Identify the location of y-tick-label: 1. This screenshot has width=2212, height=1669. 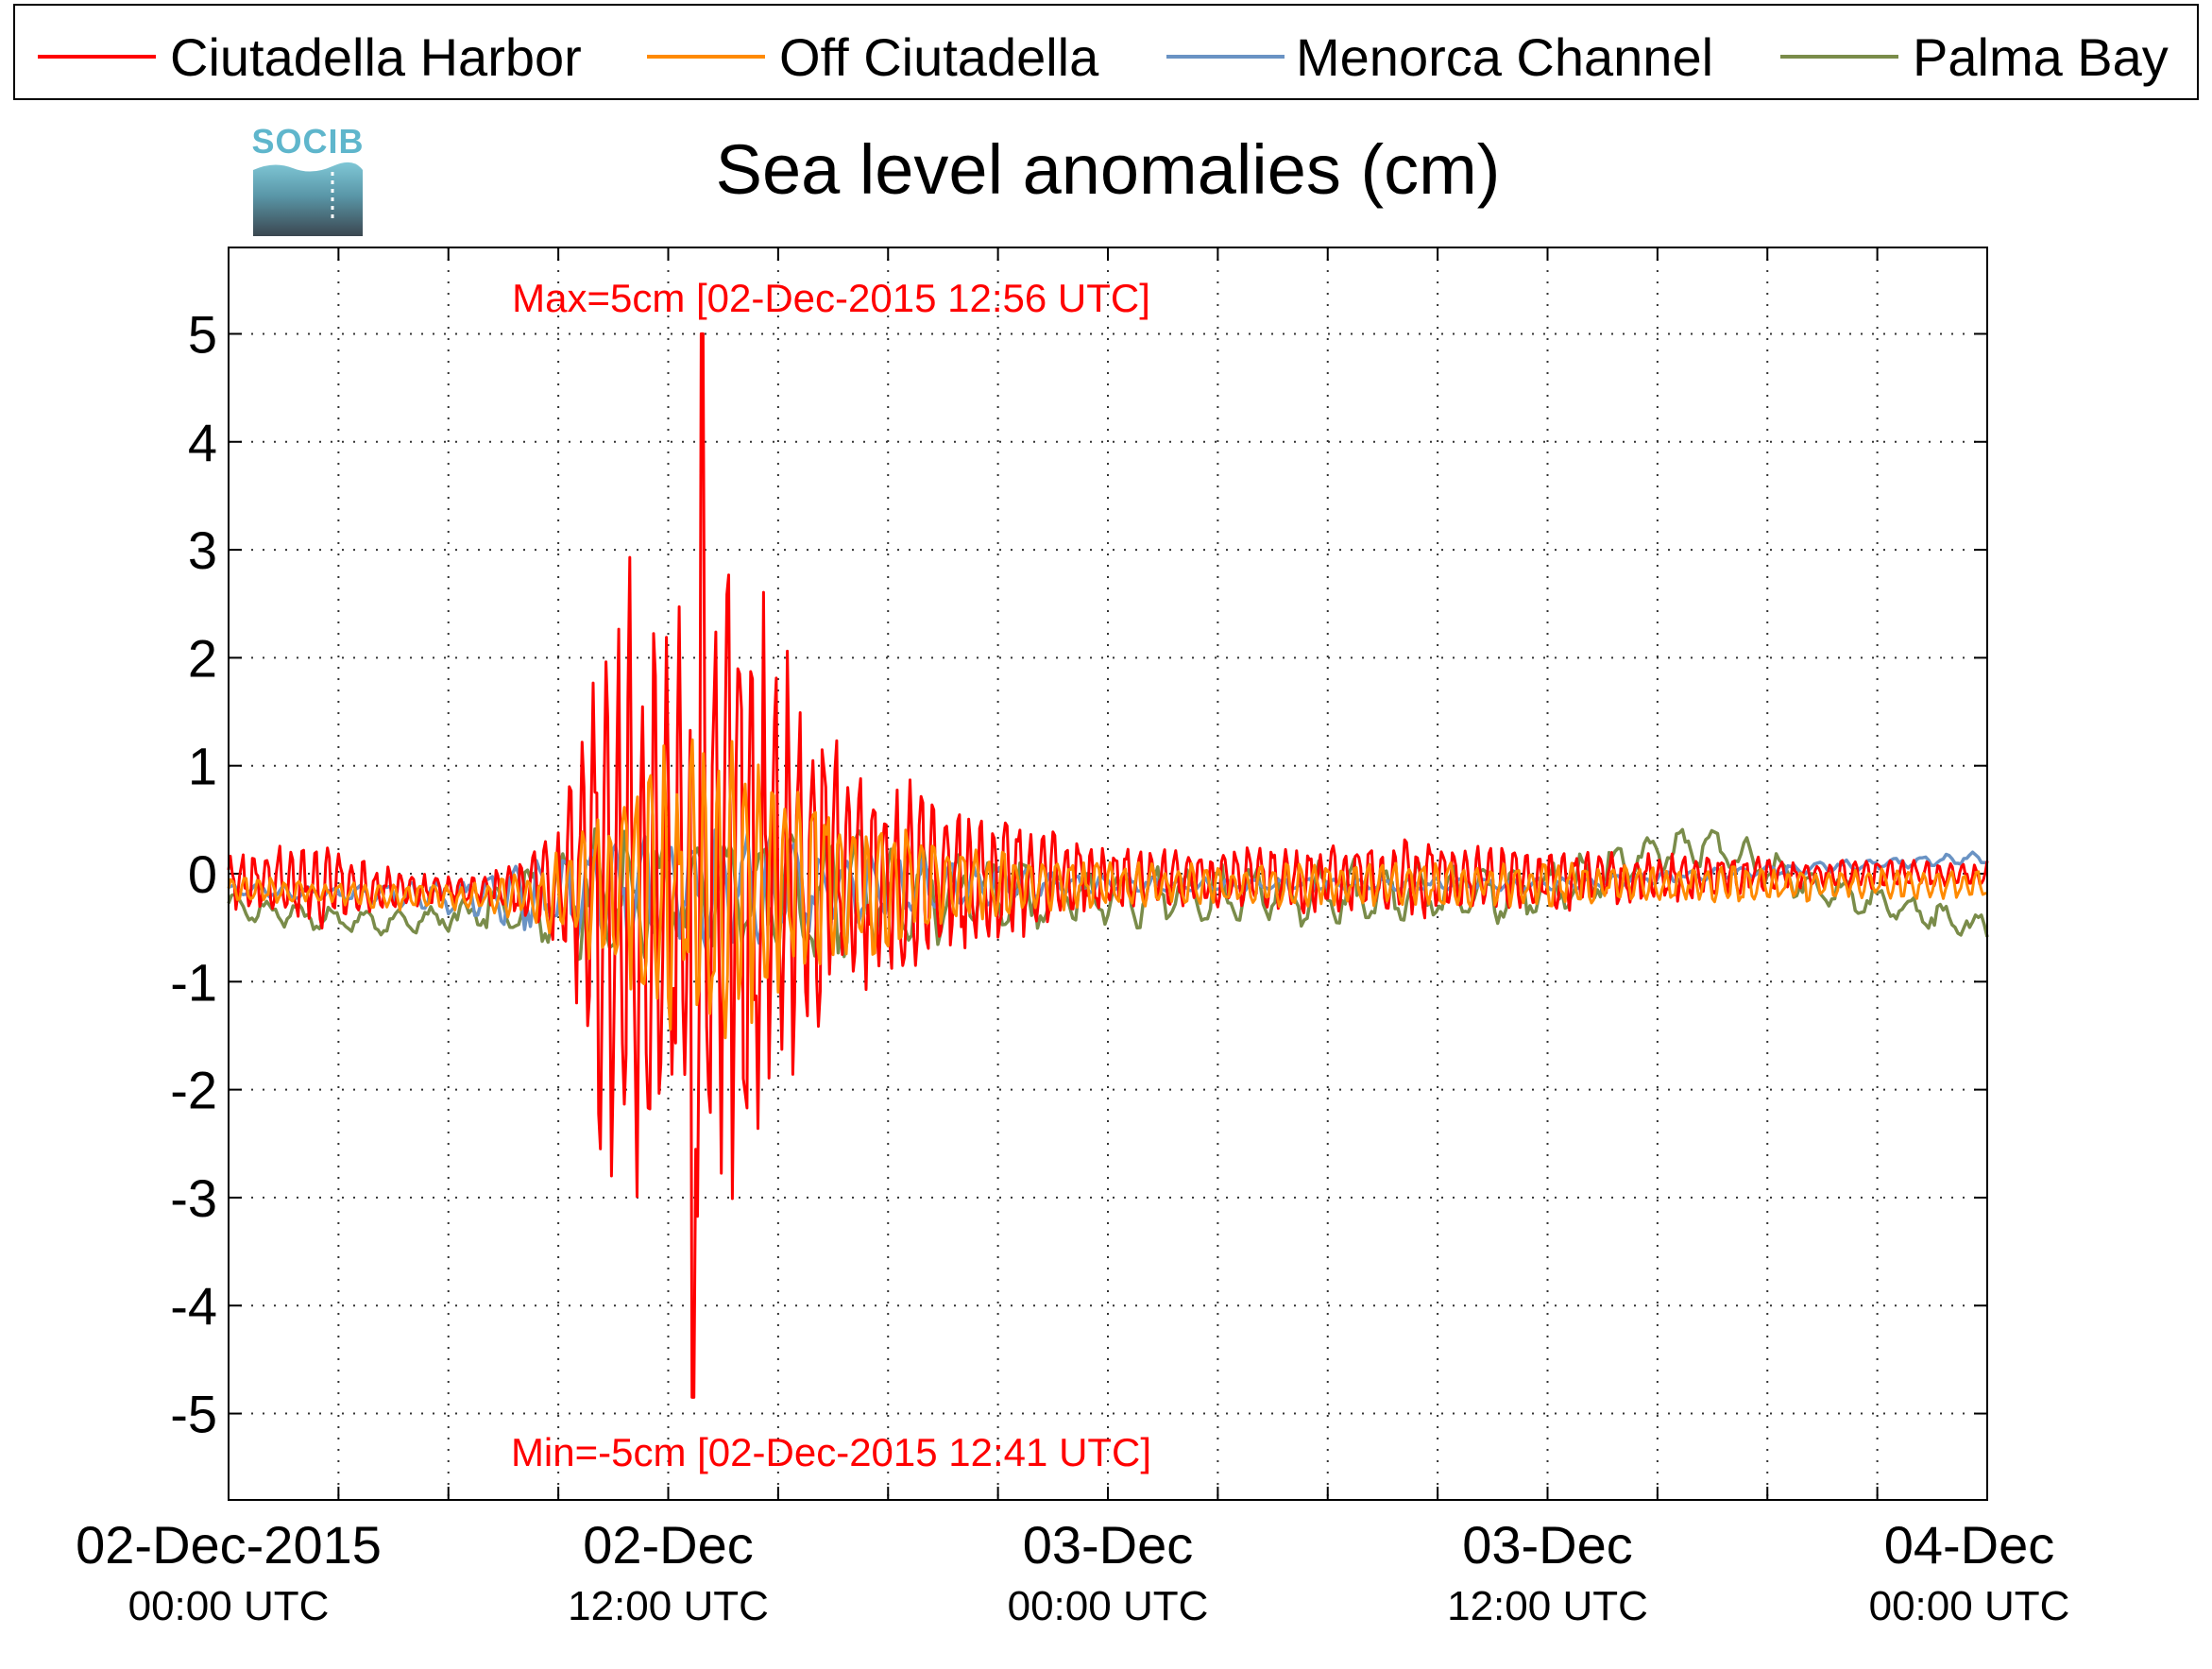
(202, 767).